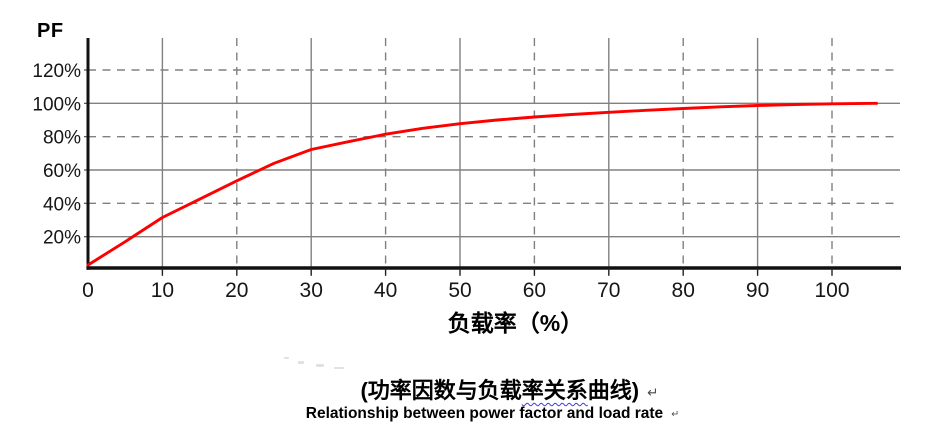 The height and width of the screenshot is (431, 951). Describe the element at coordinates (613, 390) in the screenshot. I see `caption-chinese-post: 曲线)` at that location.